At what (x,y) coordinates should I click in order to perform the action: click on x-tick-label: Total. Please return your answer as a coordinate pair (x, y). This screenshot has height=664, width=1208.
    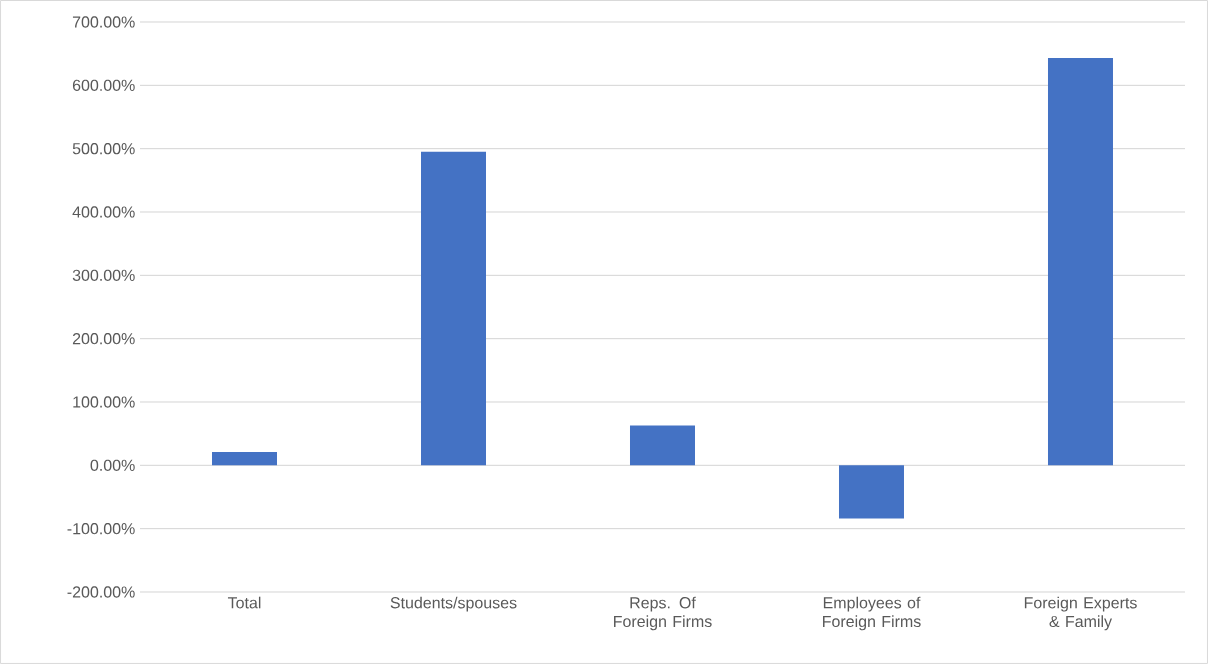
    Looking at the image, I should click on (244, 602).